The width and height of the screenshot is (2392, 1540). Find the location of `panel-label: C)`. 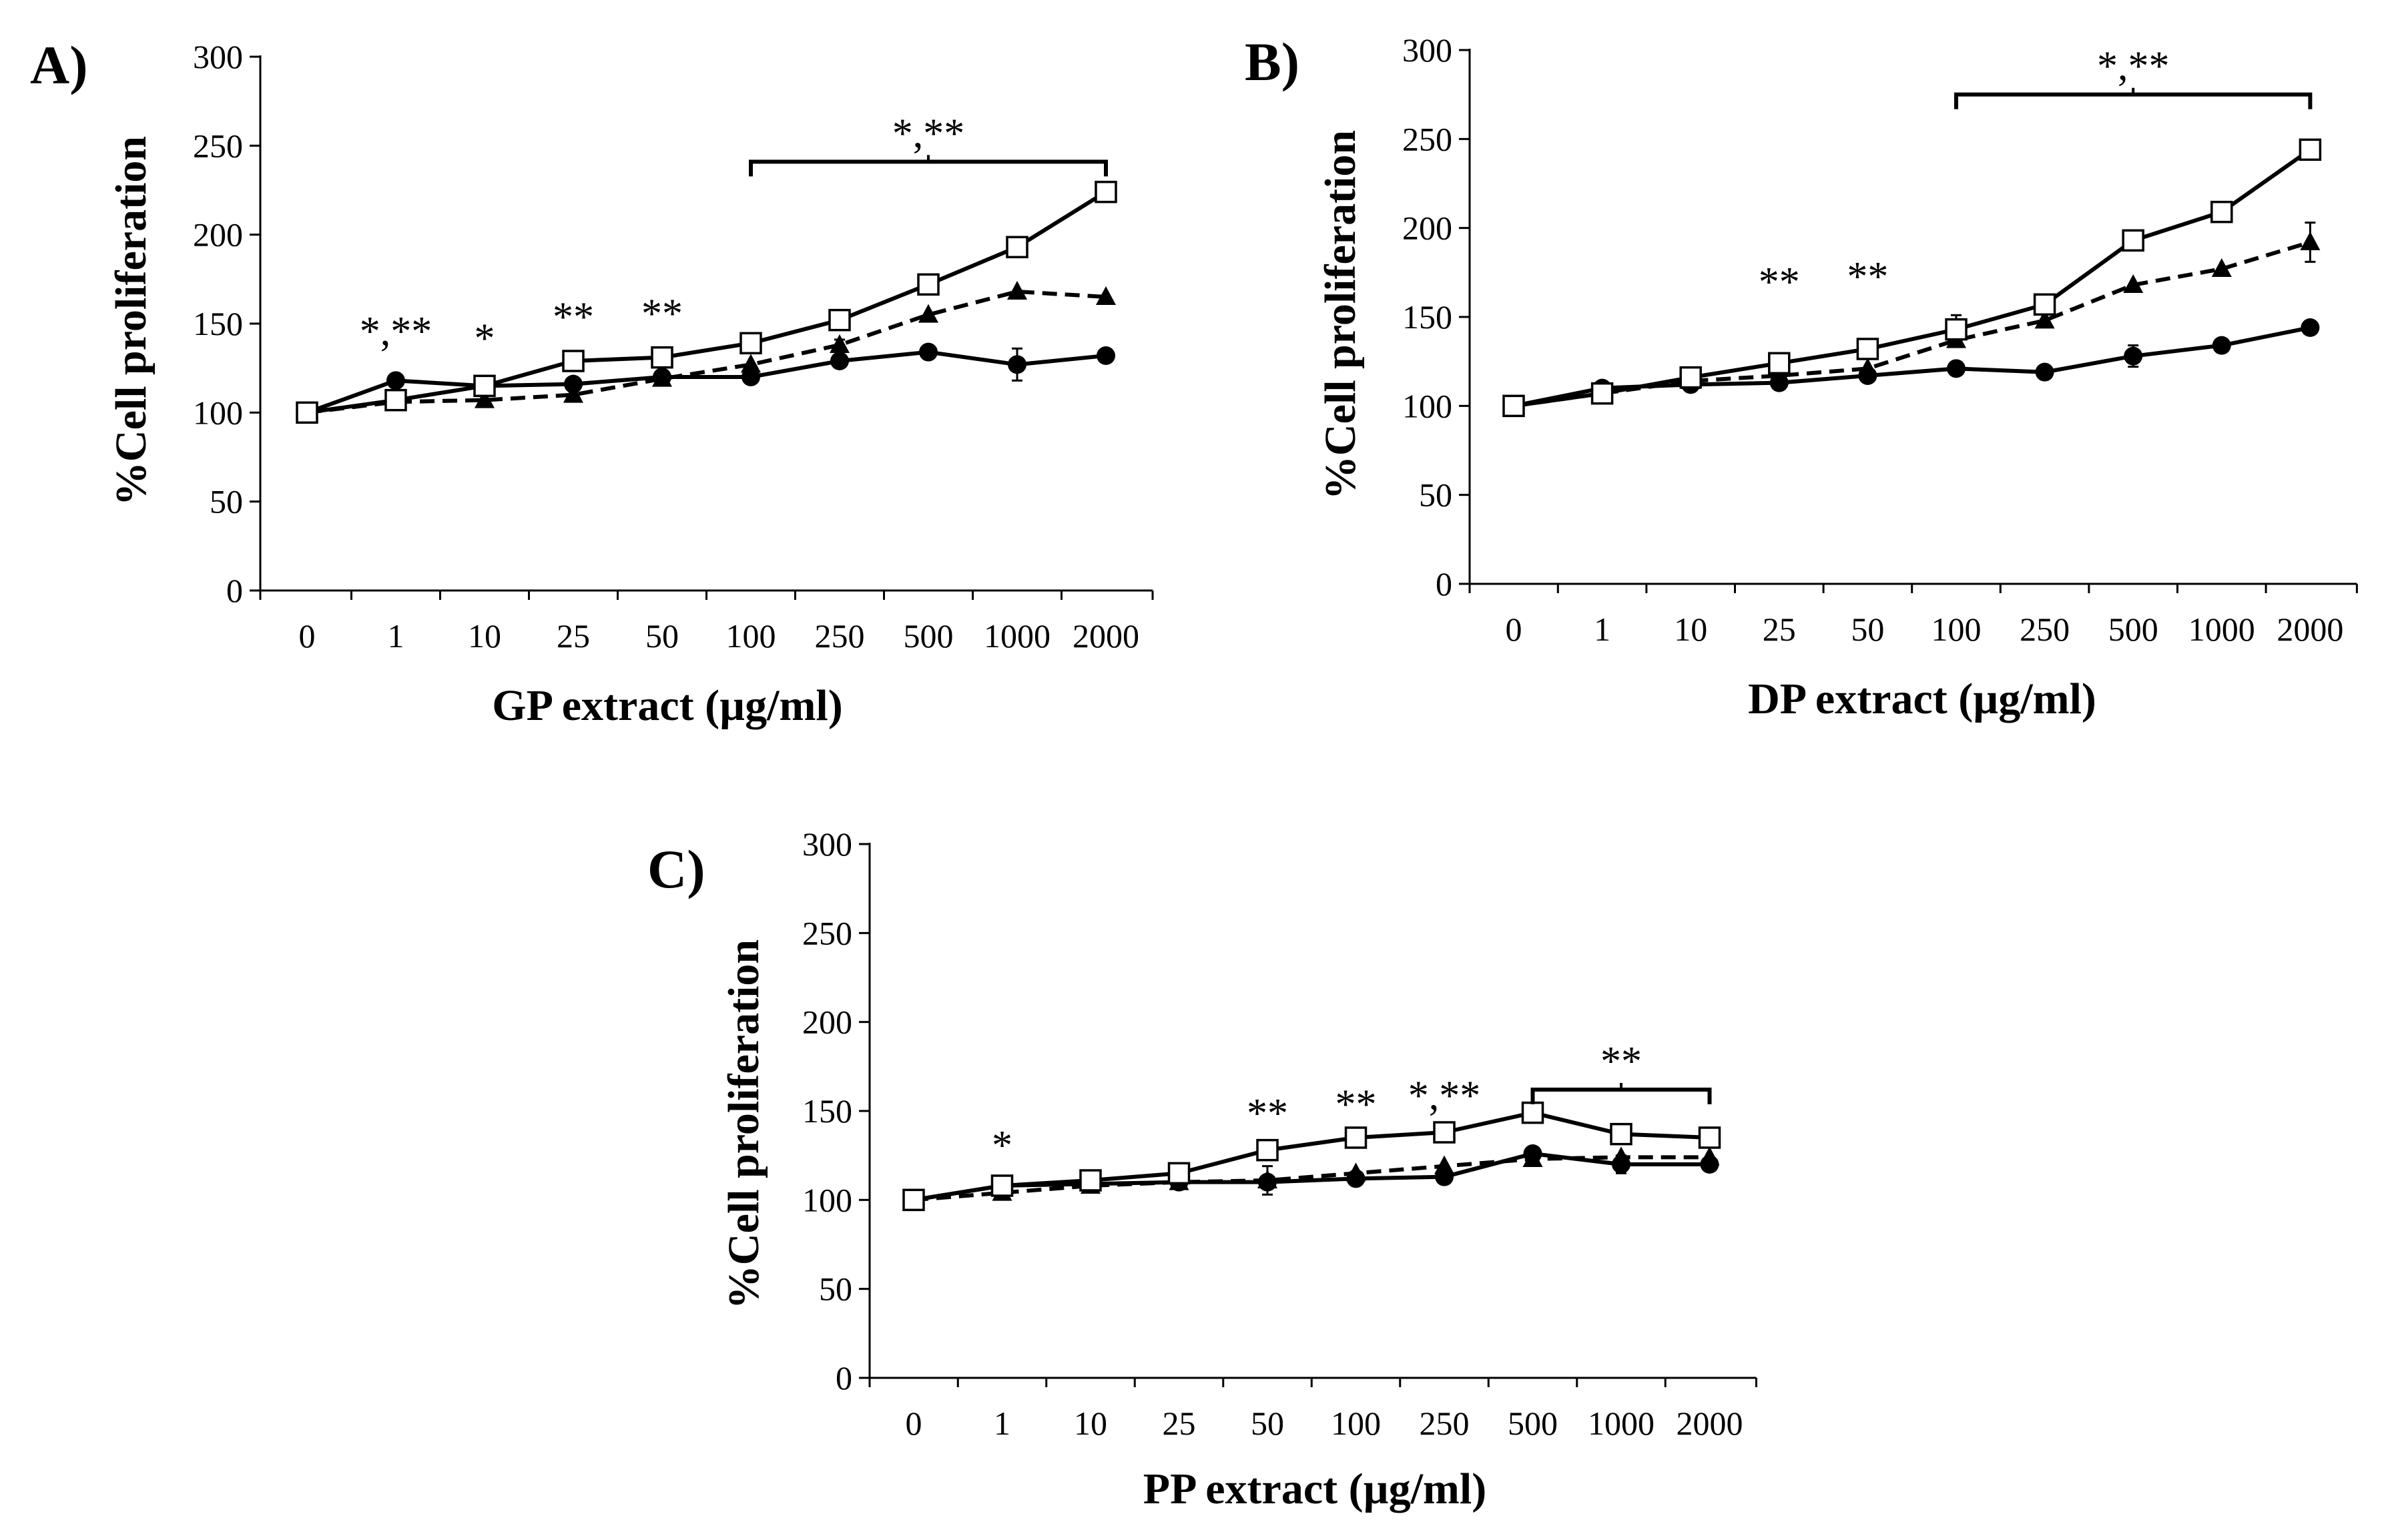

panel-label: C) is located at coordinates (676, 869).